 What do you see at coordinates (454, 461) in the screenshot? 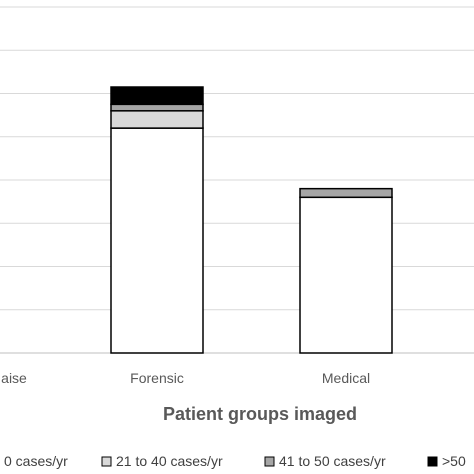
I see `legend-label: >50` at bounding box center [454, 461].